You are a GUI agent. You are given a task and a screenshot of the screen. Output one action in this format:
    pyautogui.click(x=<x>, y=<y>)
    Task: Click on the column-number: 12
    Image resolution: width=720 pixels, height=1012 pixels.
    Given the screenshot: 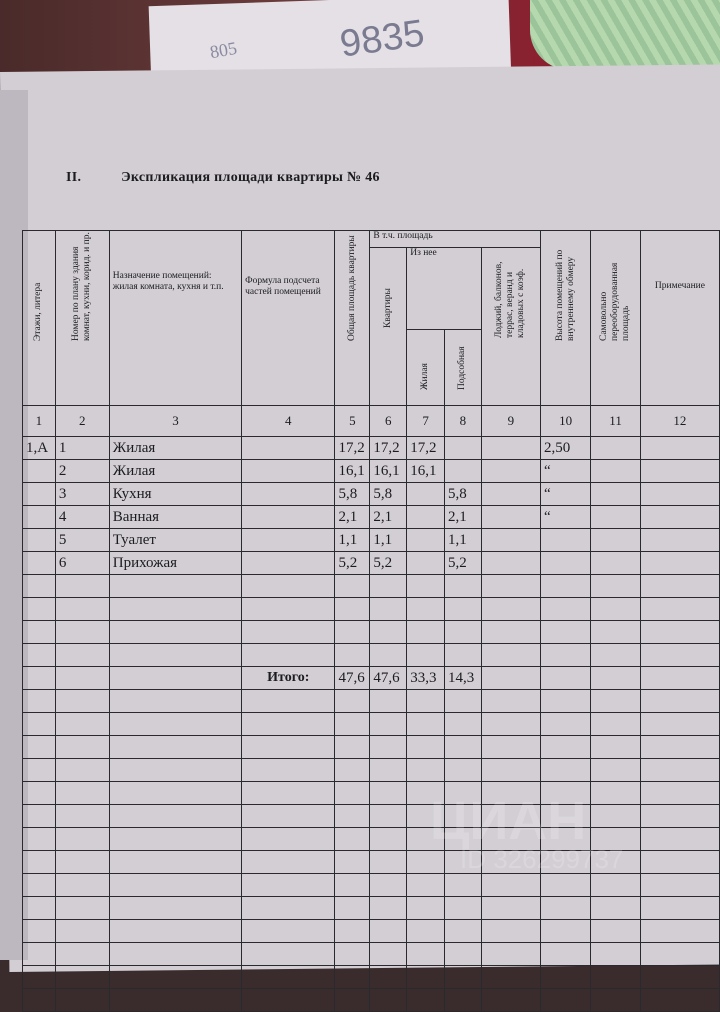 What is the action you would take?
    pyautogui.click(x=679, y=421)
    